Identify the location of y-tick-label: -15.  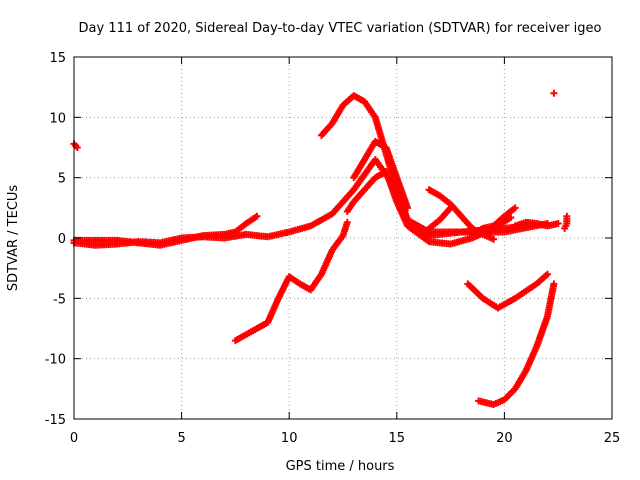
(55, 420).